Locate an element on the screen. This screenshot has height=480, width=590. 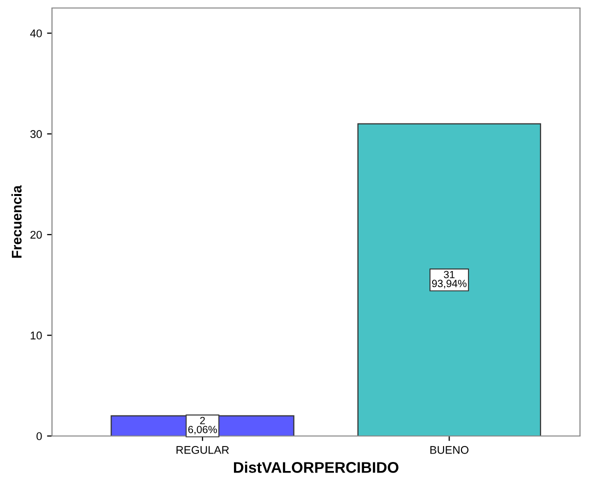
y-tick-label: 30 is located at coordinates (36, 134).